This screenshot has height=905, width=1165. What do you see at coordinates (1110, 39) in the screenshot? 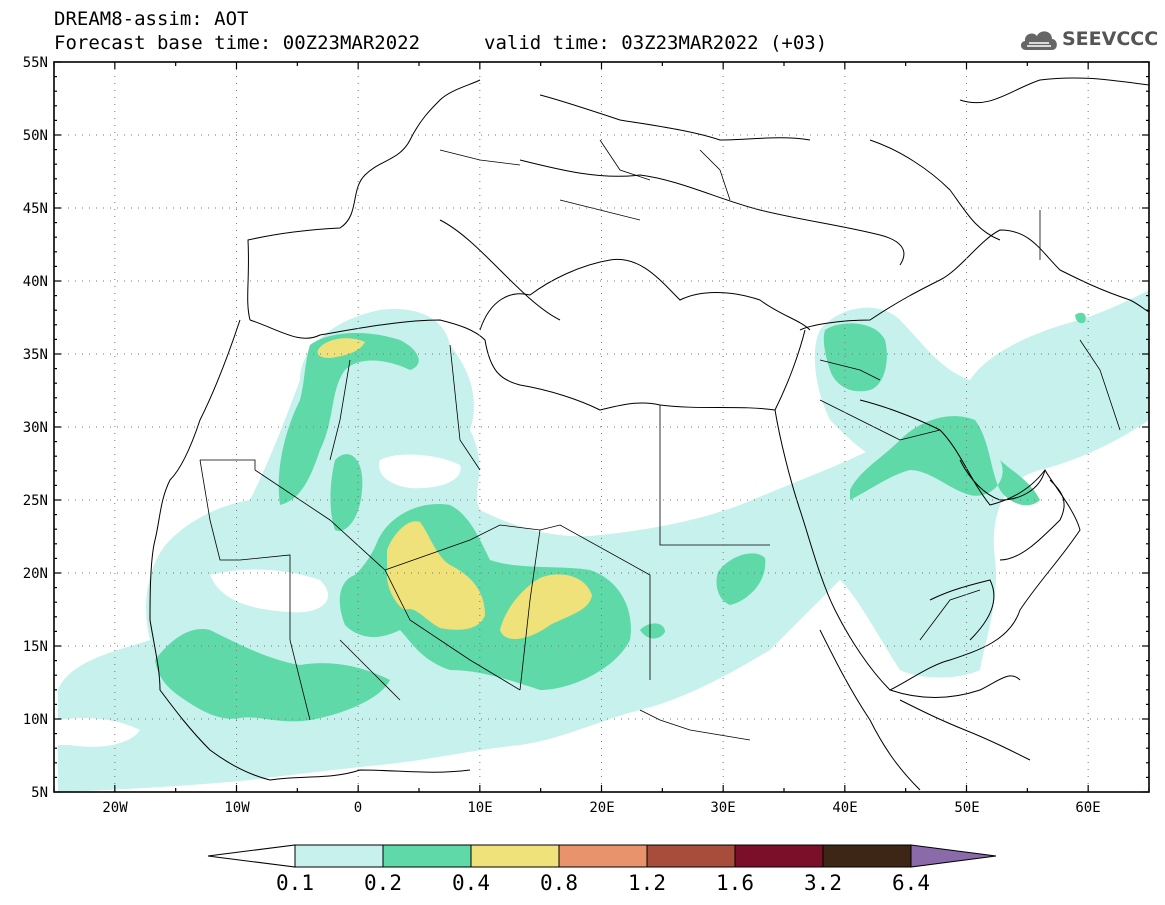
I see `logo-text: SEEVCCC` at bounding box center [1110, 39].